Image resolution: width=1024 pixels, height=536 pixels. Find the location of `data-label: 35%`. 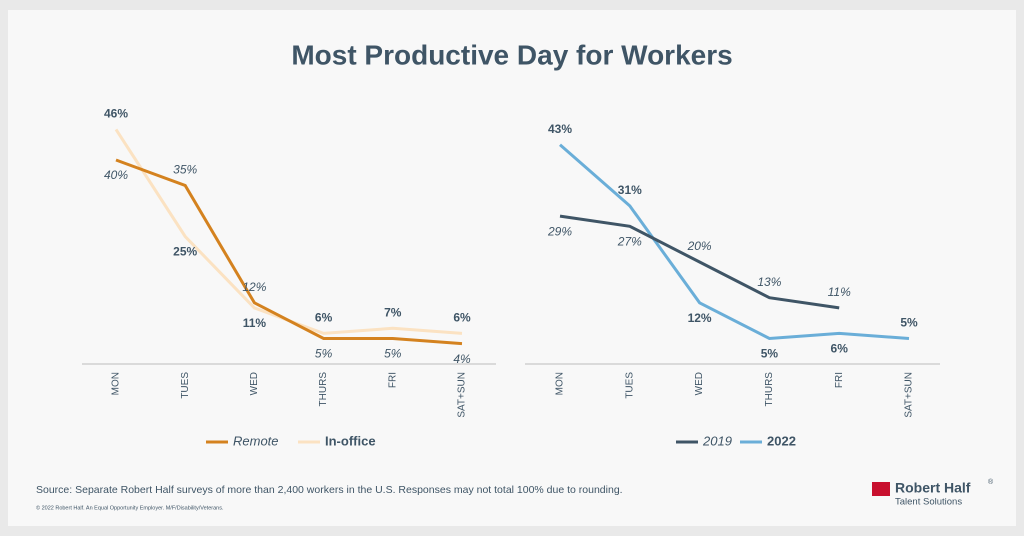

data-label: 35% is located at coordinates (185, 170).